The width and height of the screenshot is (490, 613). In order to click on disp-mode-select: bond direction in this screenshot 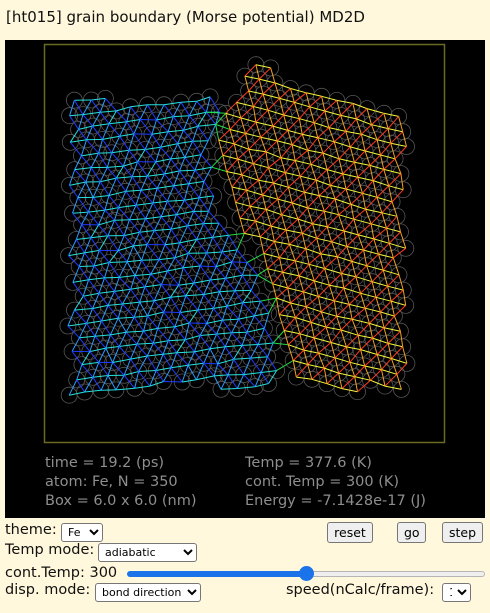, I will do `click(148, 592)`.